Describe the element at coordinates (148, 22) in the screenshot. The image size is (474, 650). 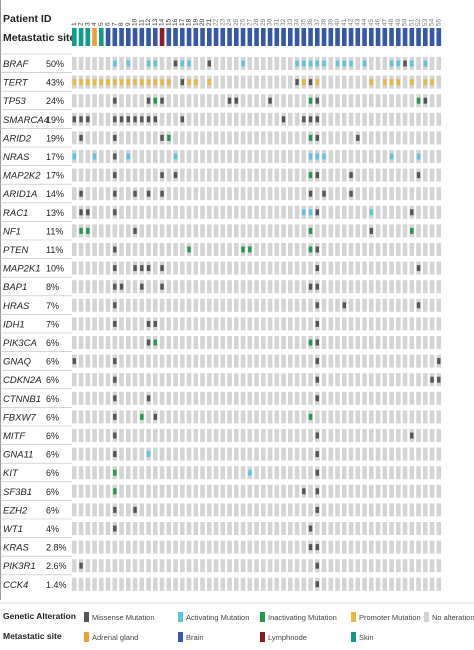
I see `patient-id-tick: 12` at that location.